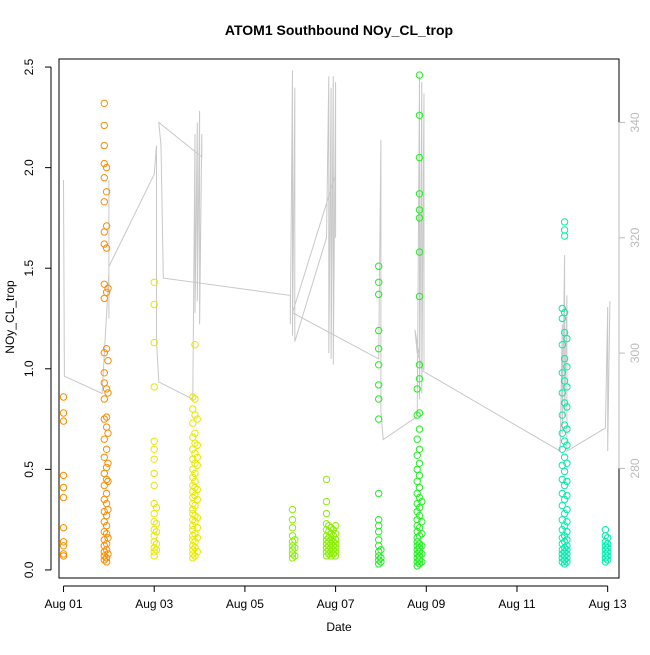 The width and height of the screenshot is (650, 655). Describe the element at coordinates (635, 468) in the screenshot. I see `y2-tick-label: 280` at that location.